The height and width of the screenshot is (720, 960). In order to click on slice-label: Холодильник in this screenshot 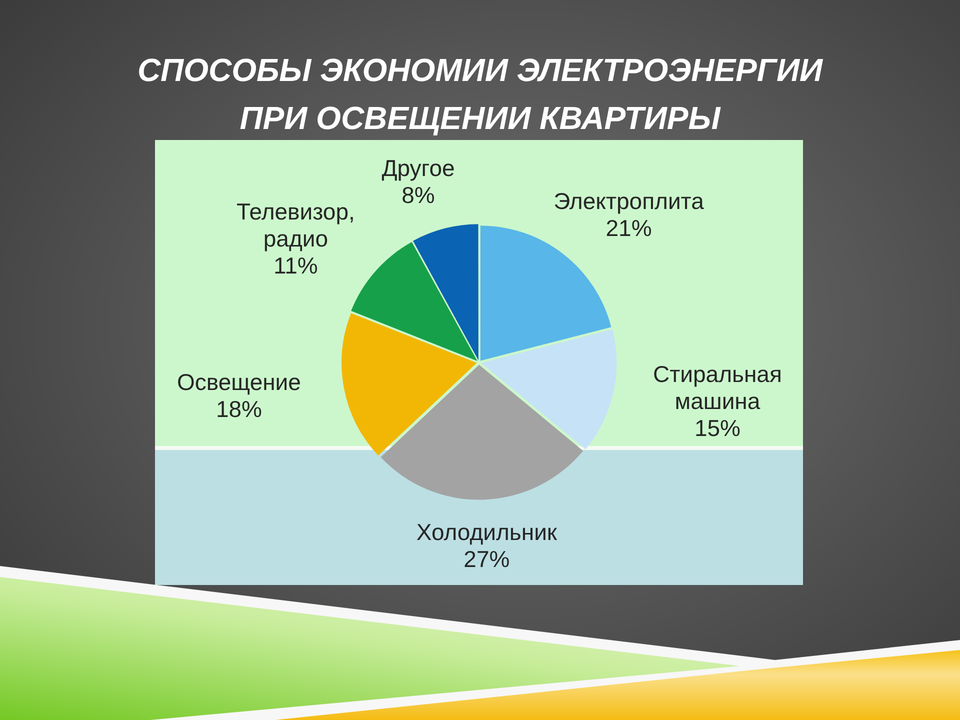, I will do `click(487, 532)`.